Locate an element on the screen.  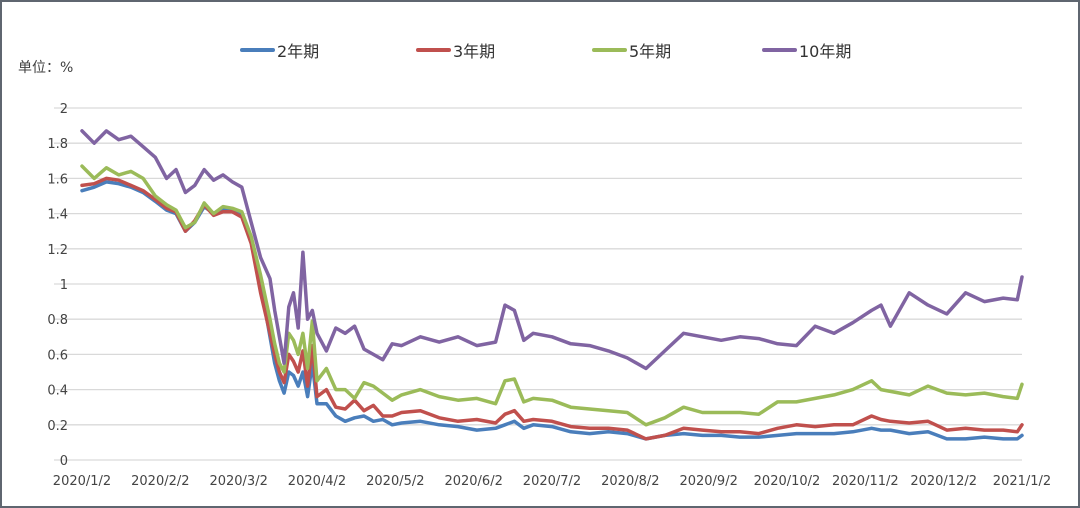
legend-item-5y: 5年期 is located at coordinates (631, 50).